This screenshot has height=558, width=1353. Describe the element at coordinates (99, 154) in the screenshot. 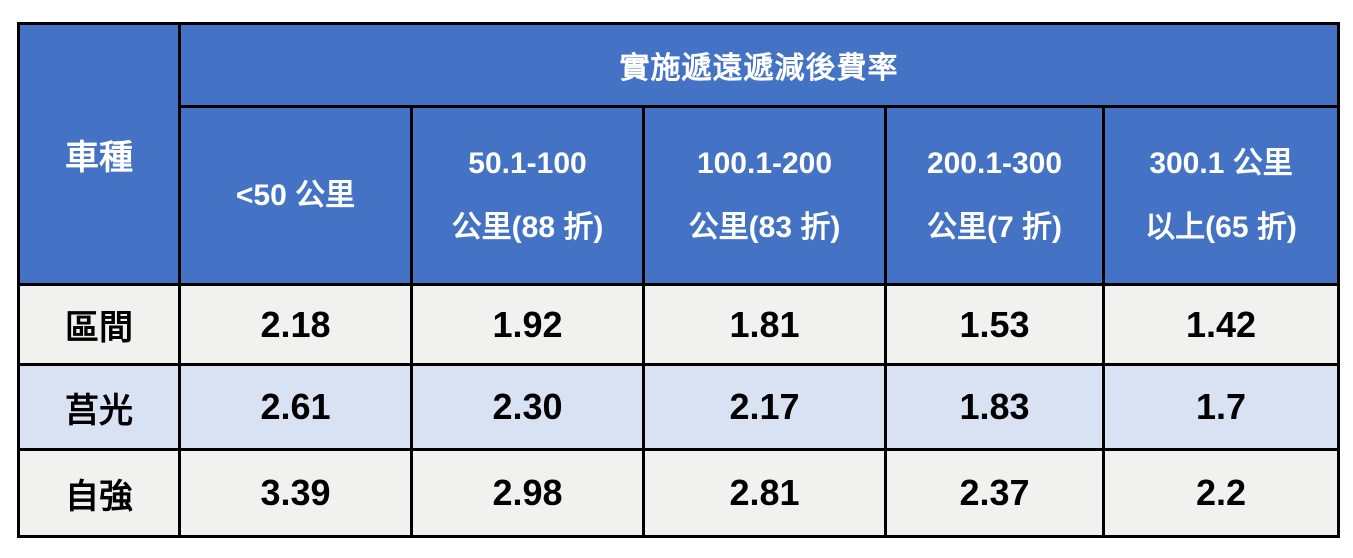

I see `corner-header-vehicle-type: 車種` at that location.